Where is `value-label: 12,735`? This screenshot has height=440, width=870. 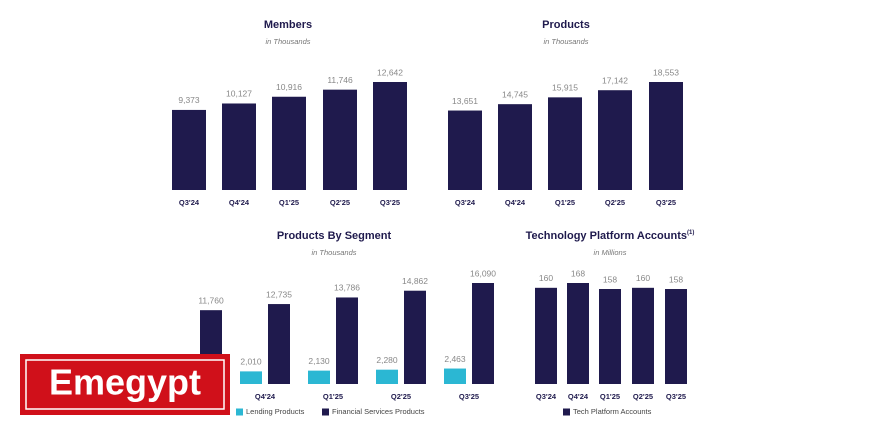
value-label: 12,735 is located at coordinates (279, 294).